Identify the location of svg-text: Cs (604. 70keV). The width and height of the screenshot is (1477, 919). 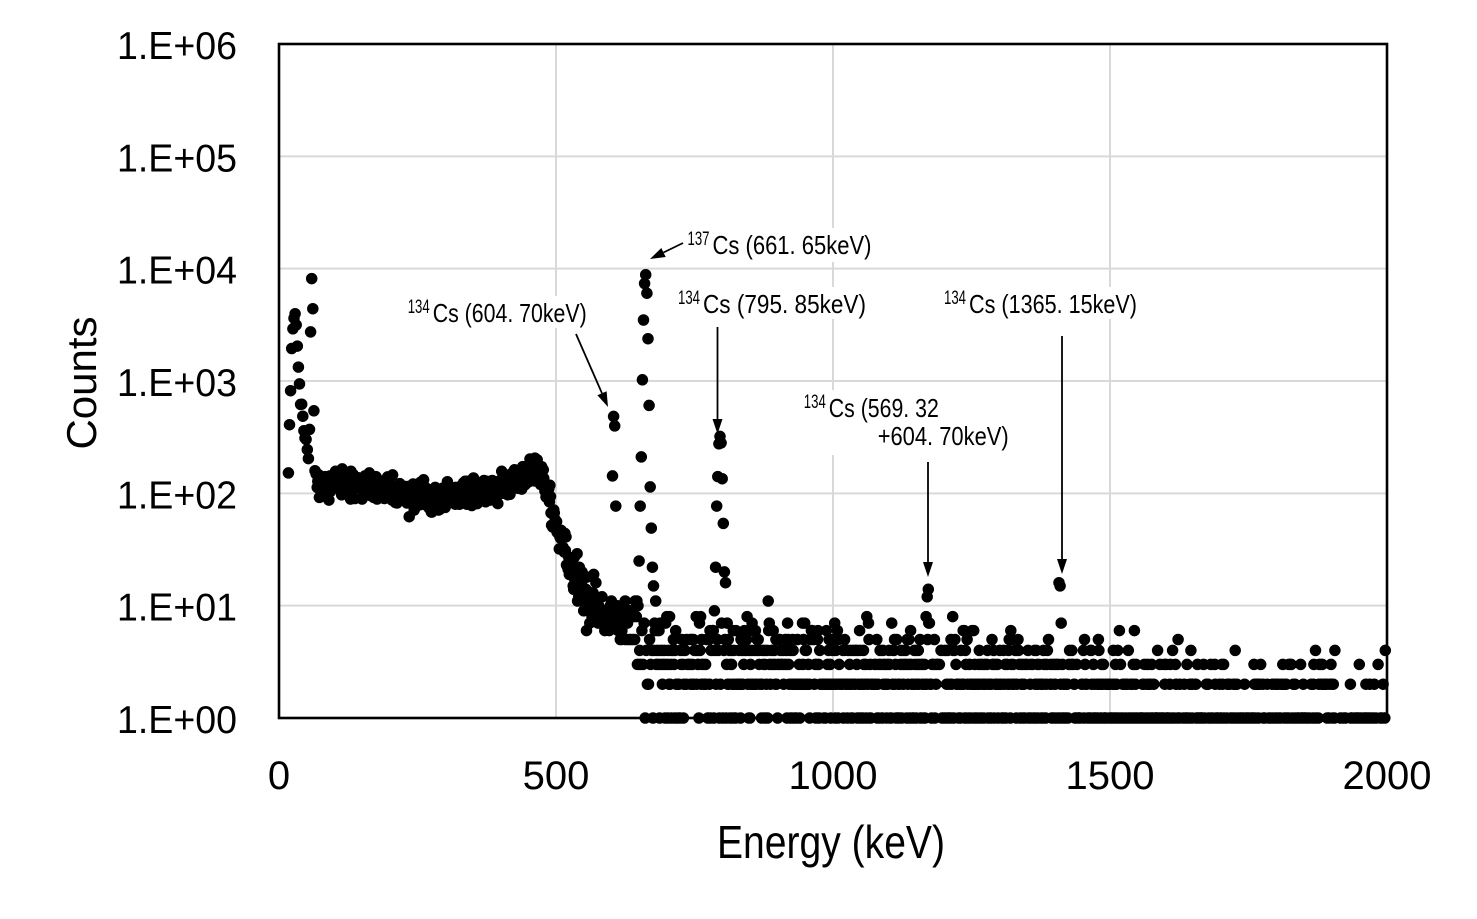
(510, 313).